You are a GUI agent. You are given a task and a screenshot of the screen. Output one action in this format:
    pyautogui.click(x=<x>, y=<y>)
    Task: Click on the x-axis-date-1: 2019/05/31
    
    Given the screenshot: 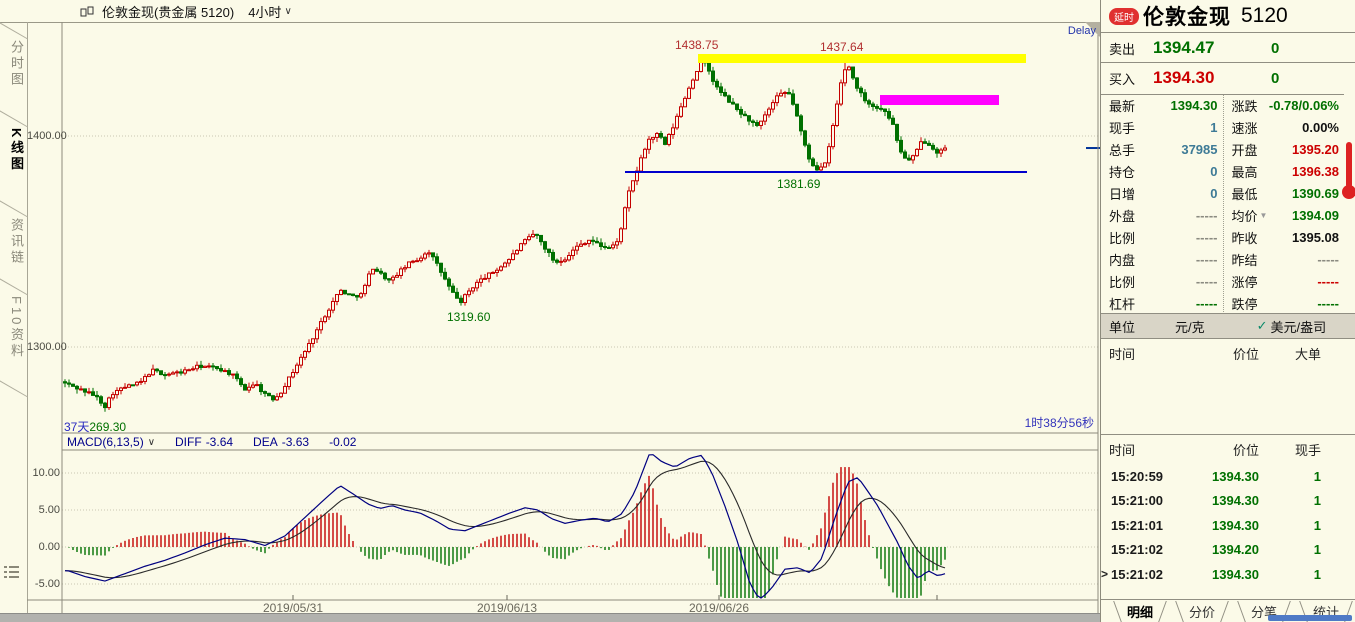 What is the action you would take?
    pyautogui.click(x=293, y=608)
    